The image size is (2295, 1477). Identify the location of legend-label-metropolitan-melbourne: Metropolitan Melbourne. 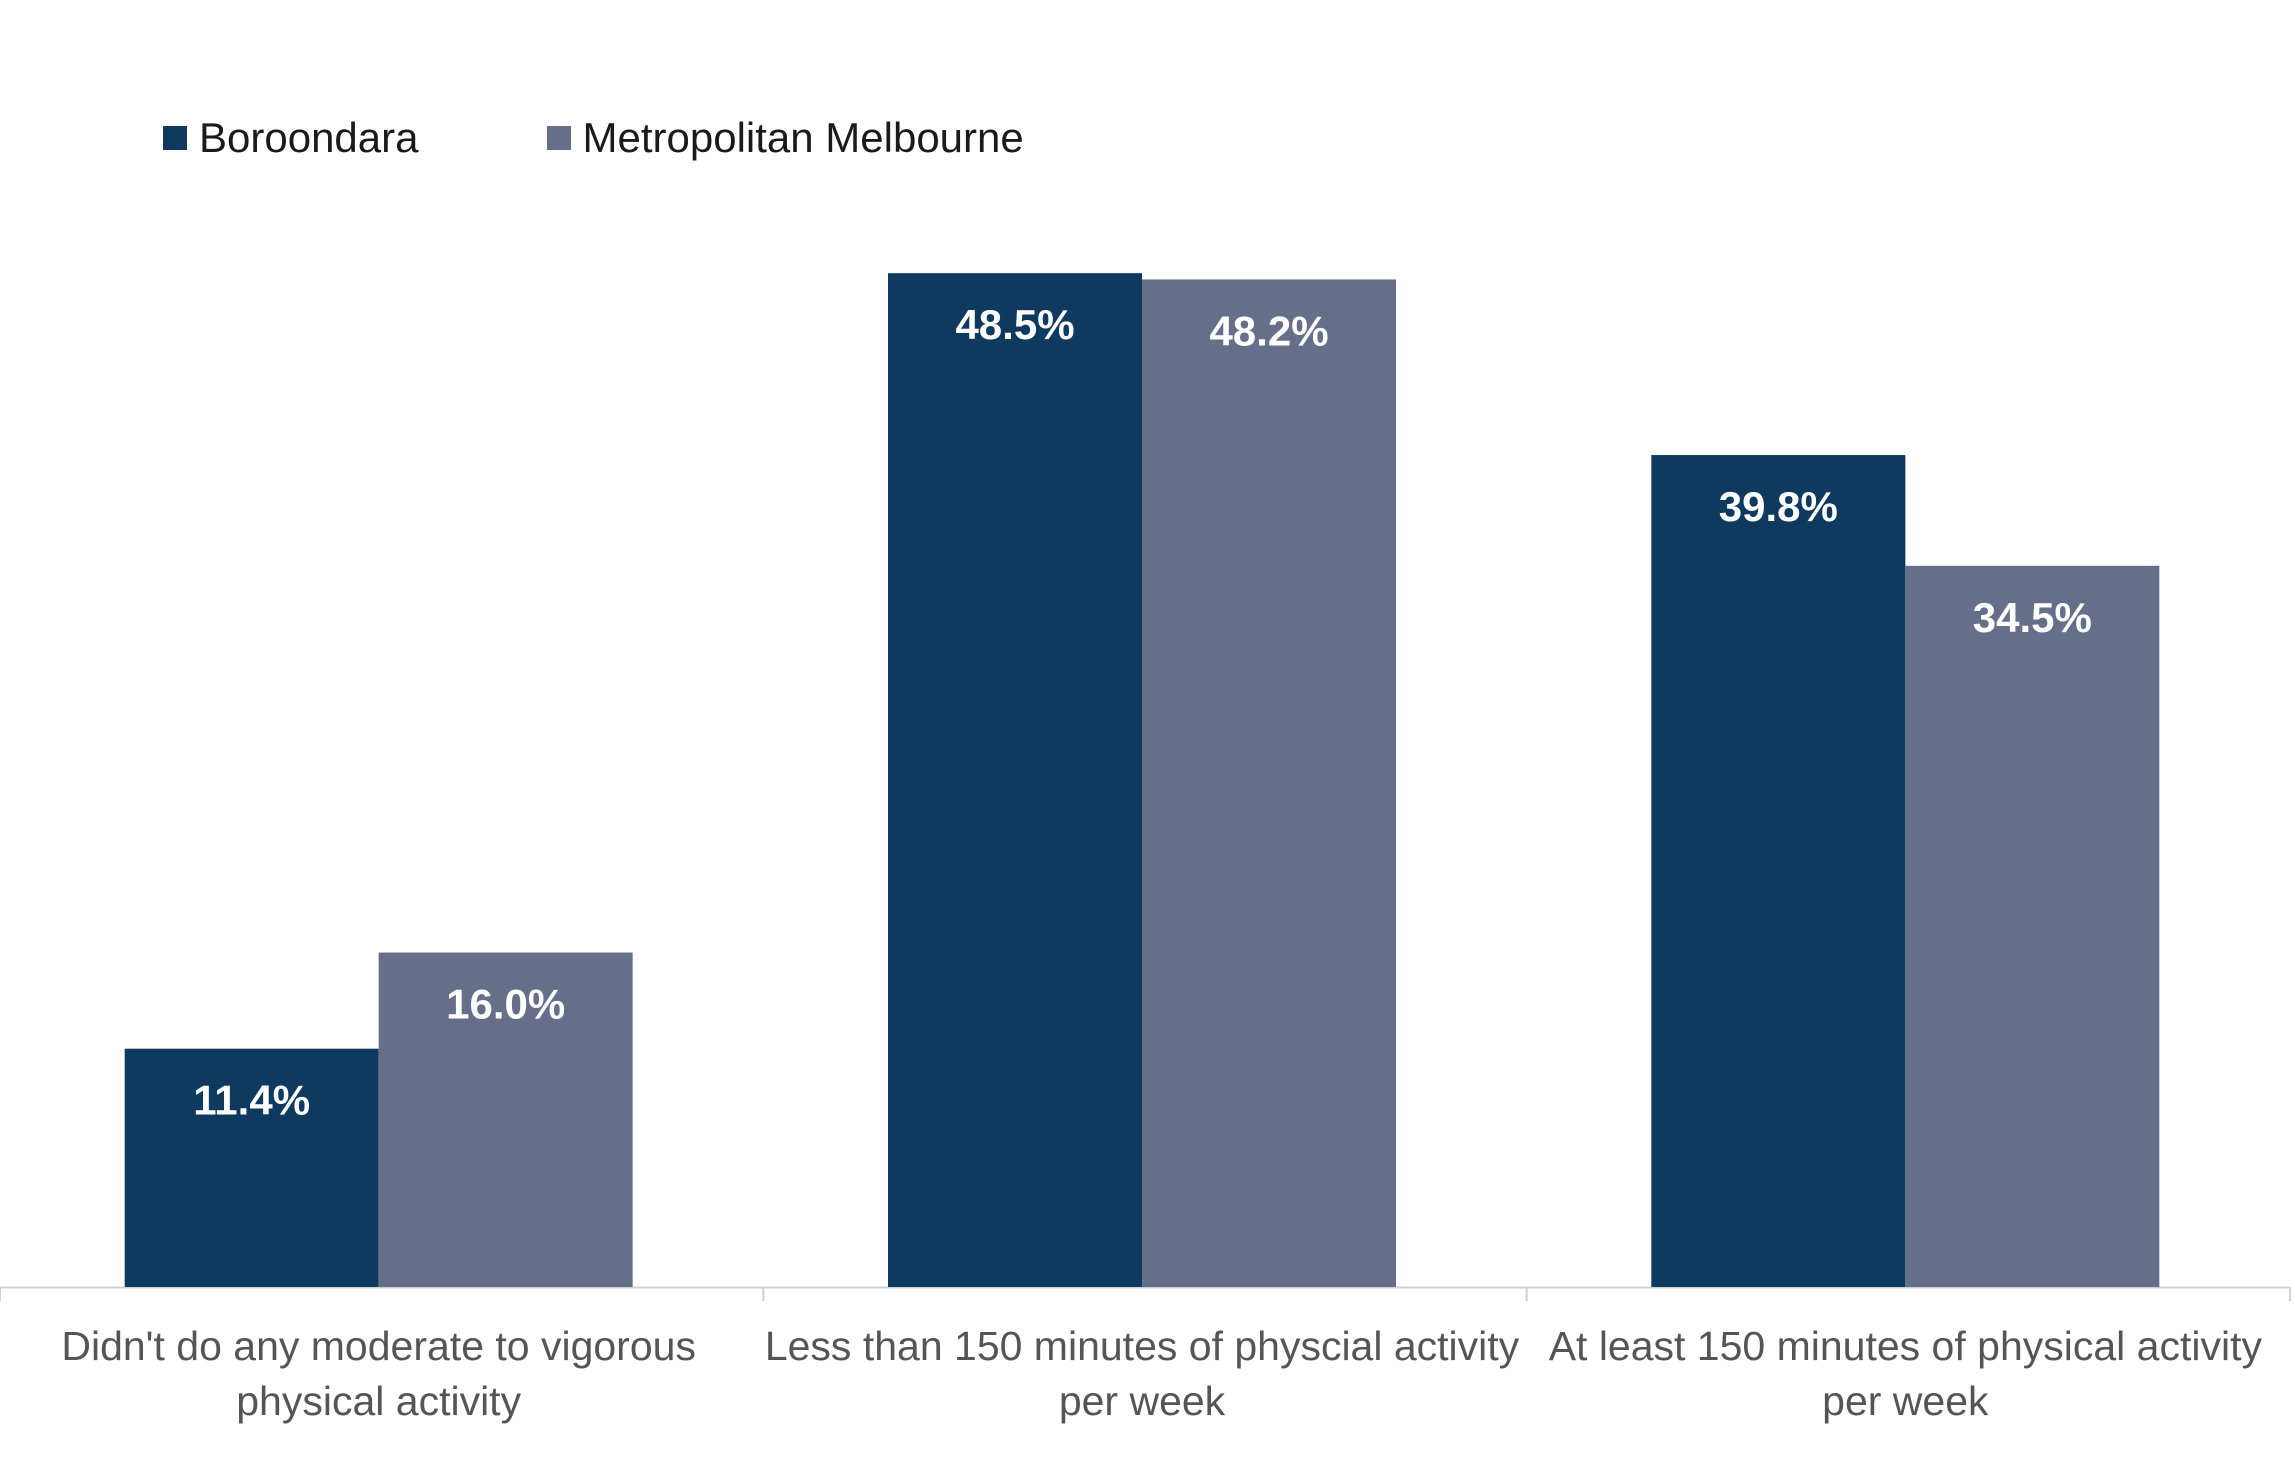
(803, 137).